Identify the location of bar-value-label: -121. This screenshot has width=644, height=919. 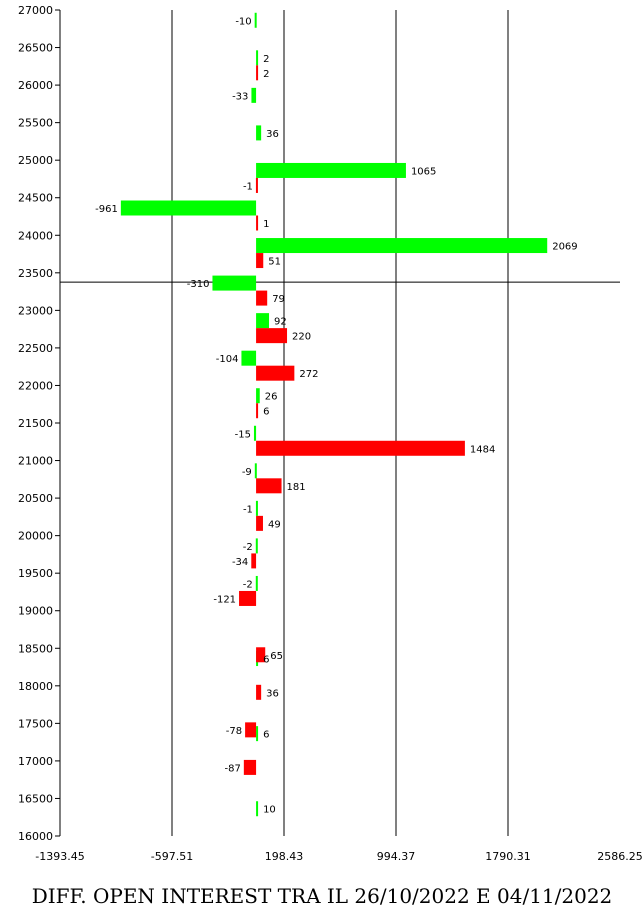
(224, 599).